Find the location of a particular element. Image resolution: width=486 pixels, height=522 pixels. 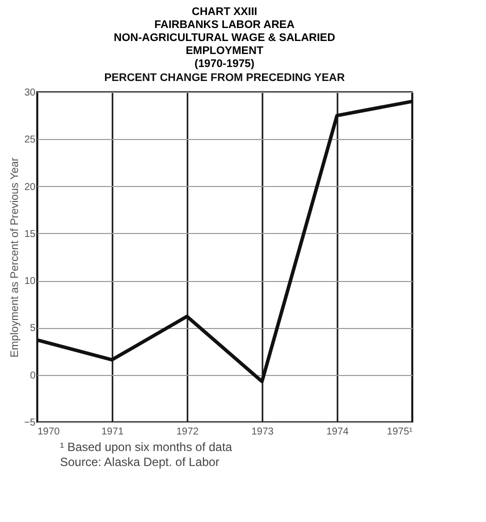

x-tick-label: 1970 is located at coordinates (49, 432).